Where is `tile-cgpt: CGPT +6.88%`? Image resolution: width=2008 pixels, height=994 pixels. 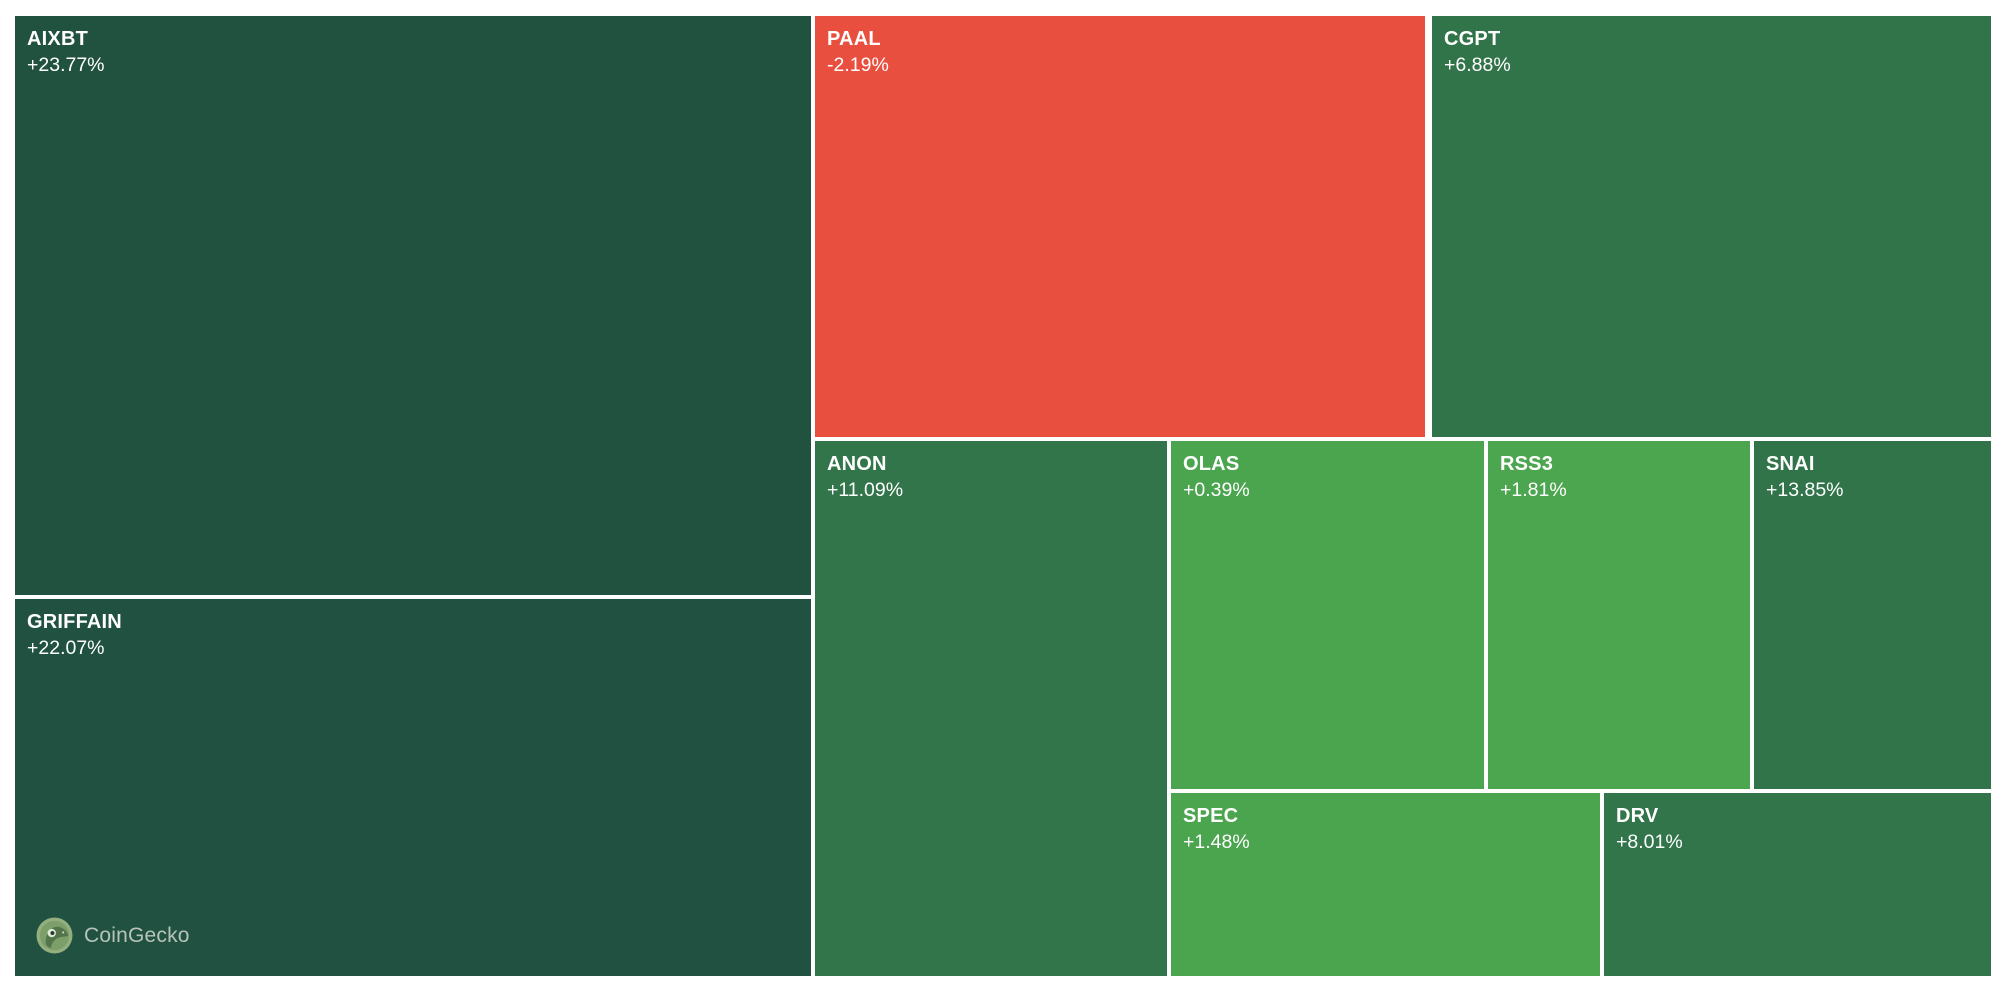
tile-cgpt: CGPT +6.88% is located at coordinates (1711, 226).